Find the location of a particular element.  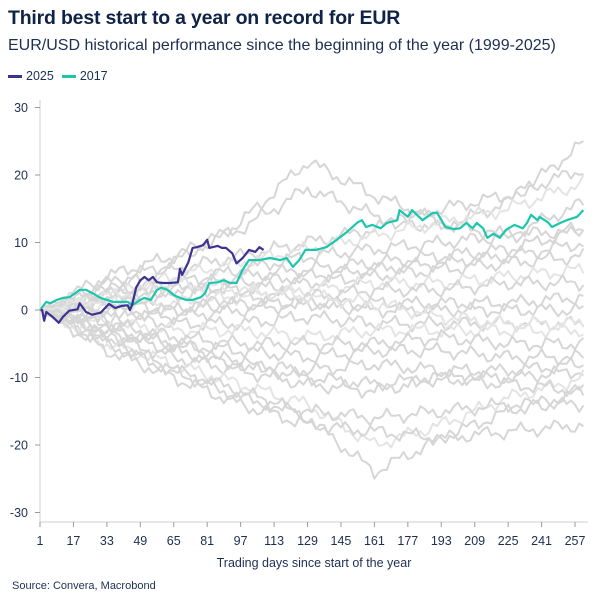

x-tick-label: 145 is located at coordinates (341, 541).